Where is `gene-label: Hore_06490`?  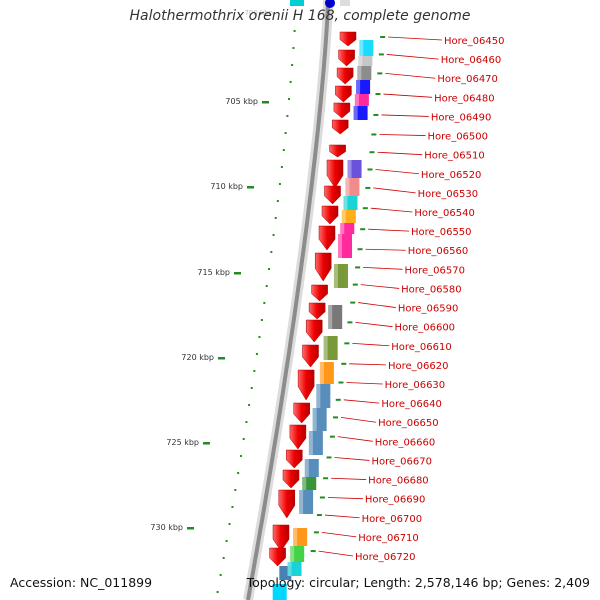
gene-label: Hore_06490 is located at coordinates (461, 117).